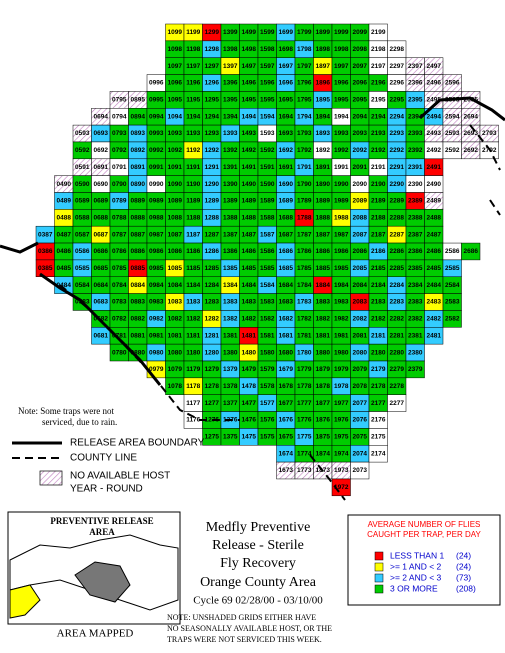 This screenshot has width=505, height=653. What do you see at coordinates (267, 335) in the screenshot?
I see `cell-label: 1581` at bounding box center [267, 335].